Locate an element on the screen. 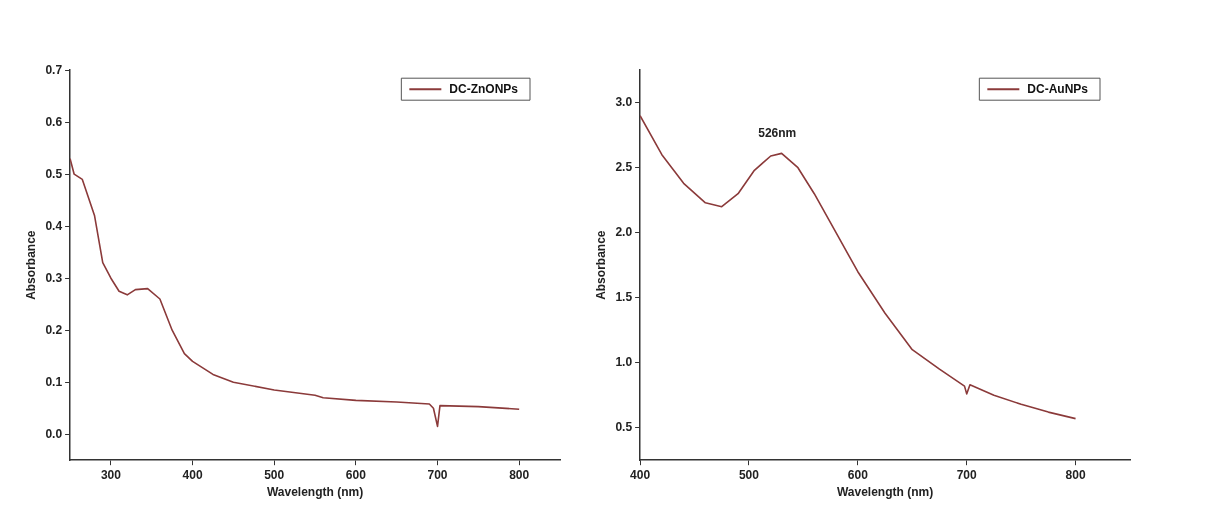 The width and height of the screenshot is (1205, 508). y-tick-label: 0.0 is located at coordinates (54, 433).